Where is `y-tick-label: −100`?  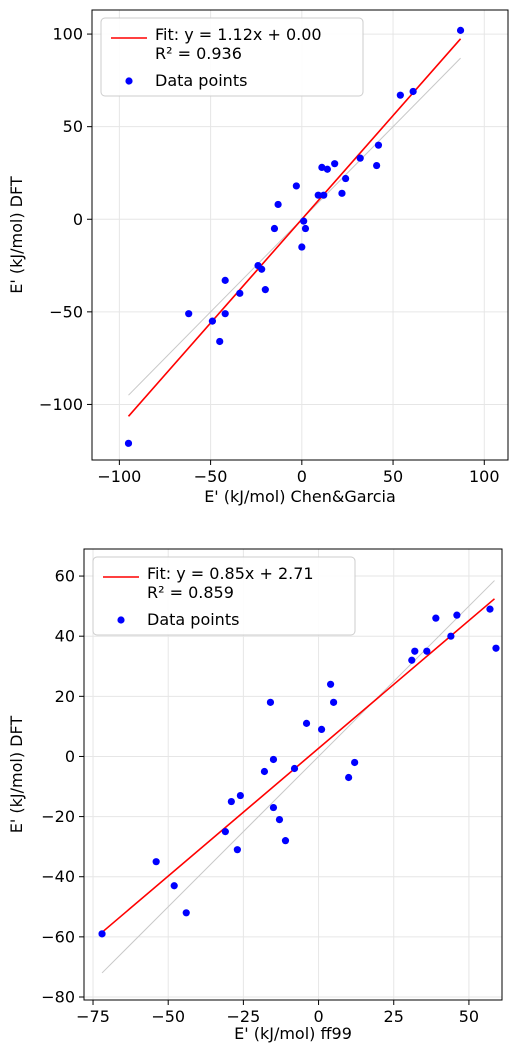 y-tick-label: −100 is located at coordinates (61, 404).